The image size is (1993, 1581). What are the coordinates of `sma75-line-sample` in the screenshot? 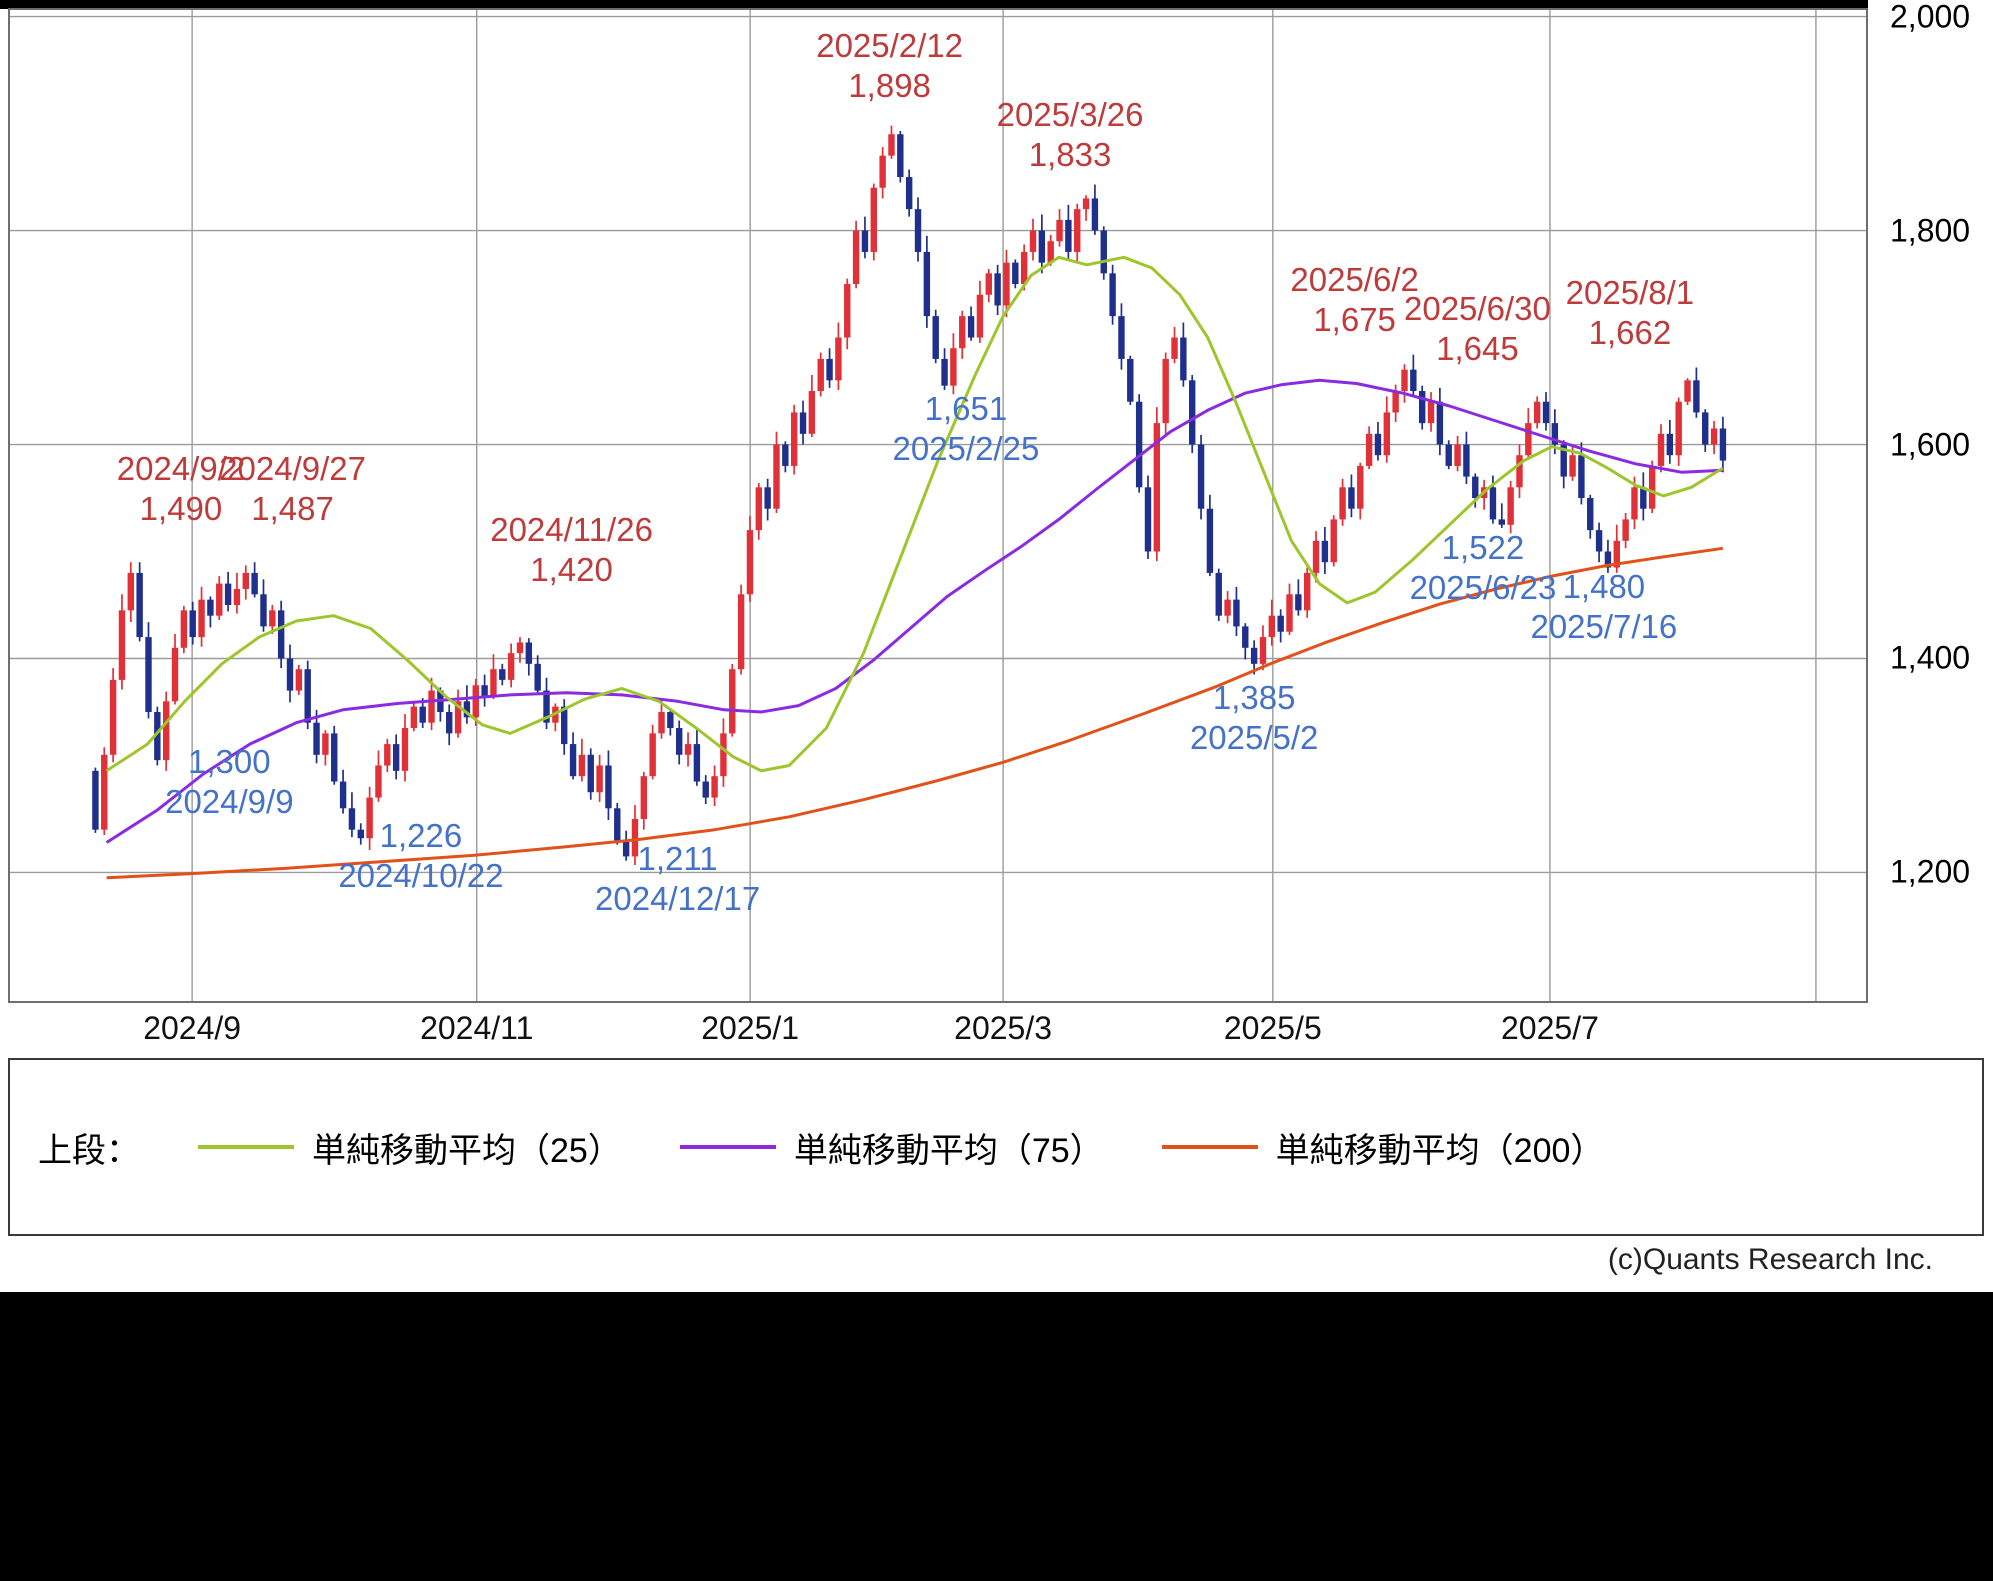 It's located at (727, 1147).